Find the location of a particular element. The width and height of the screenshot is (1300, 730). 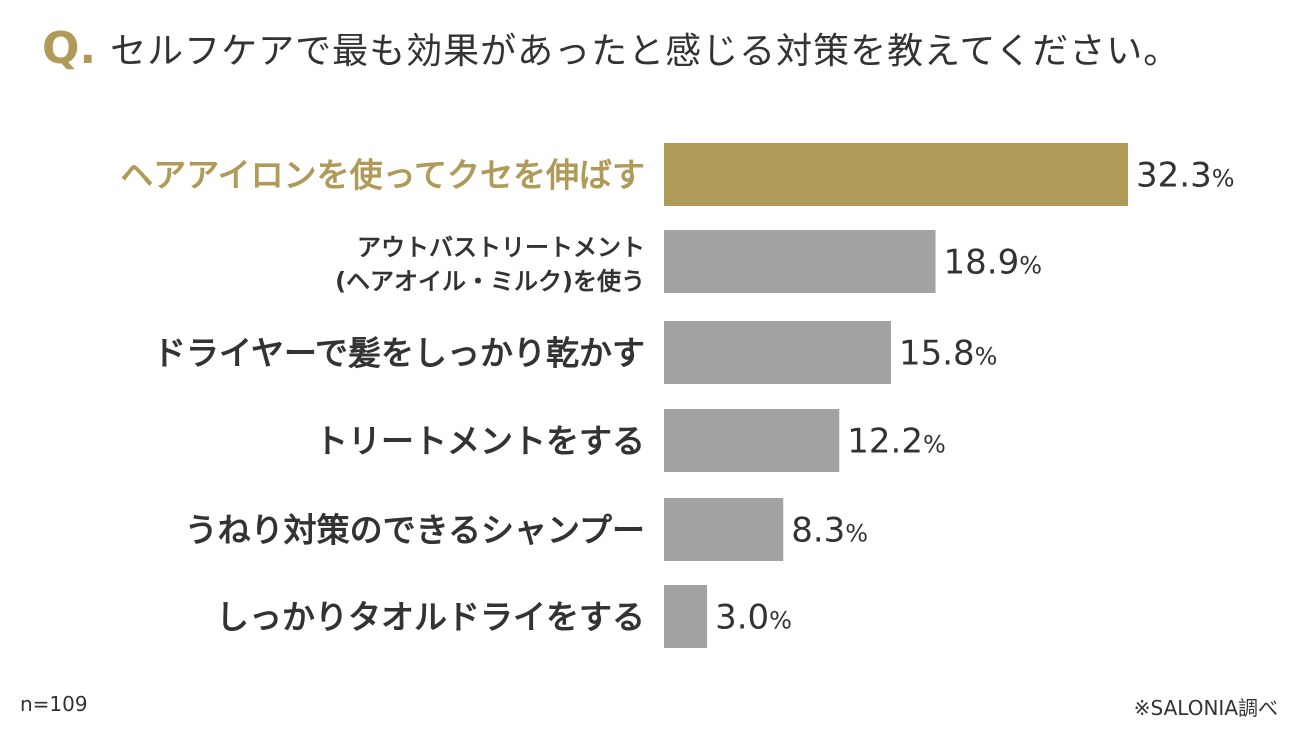

value-label-2: 18.9% is located at coordinates (993, 263).